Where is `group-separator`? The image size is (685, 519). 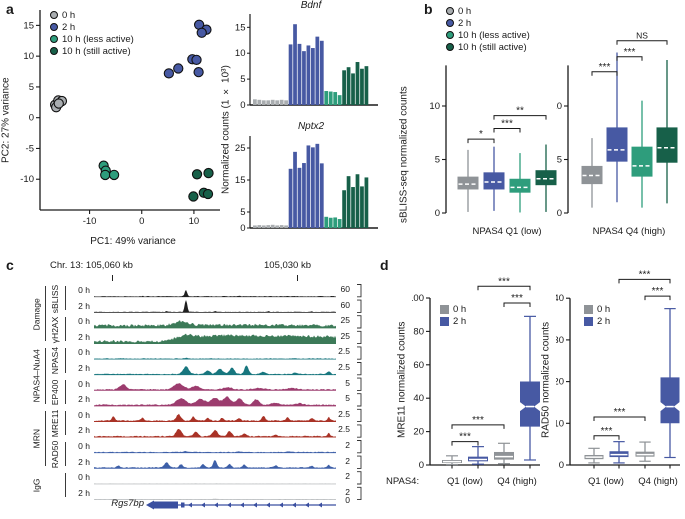
group-separator is located at coordinates (45, 438).